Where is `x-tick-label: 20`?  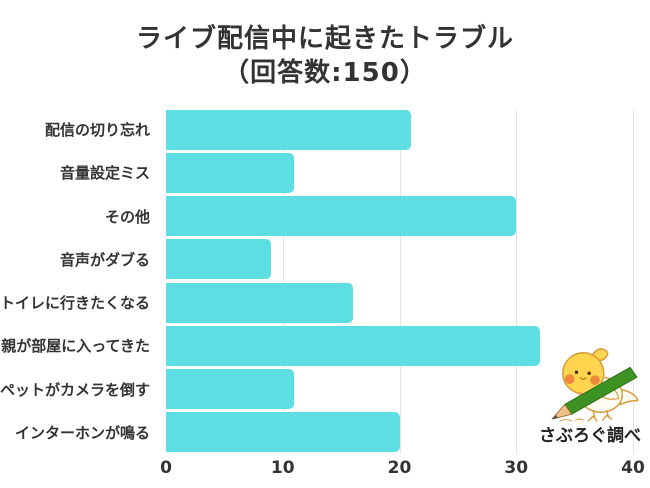
x-tick-label: 20 is located at coordinates (399, 468).